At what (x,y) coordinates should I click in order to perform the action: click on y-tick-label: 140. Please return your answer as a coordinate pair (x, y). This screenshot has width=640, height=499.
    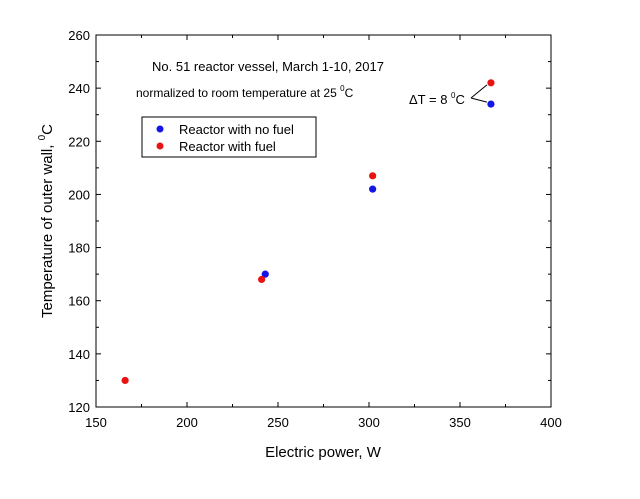
    Looking at the image, I should click on (79, 354).